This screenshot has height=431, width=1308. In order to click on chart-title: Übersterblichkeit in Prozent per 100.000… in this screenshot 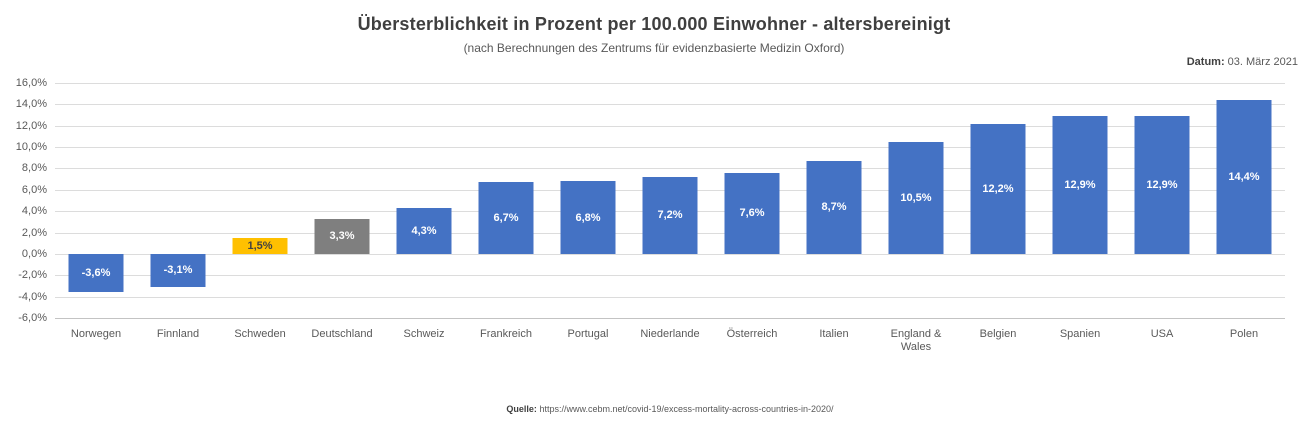, I will do `click(654, 24)`.